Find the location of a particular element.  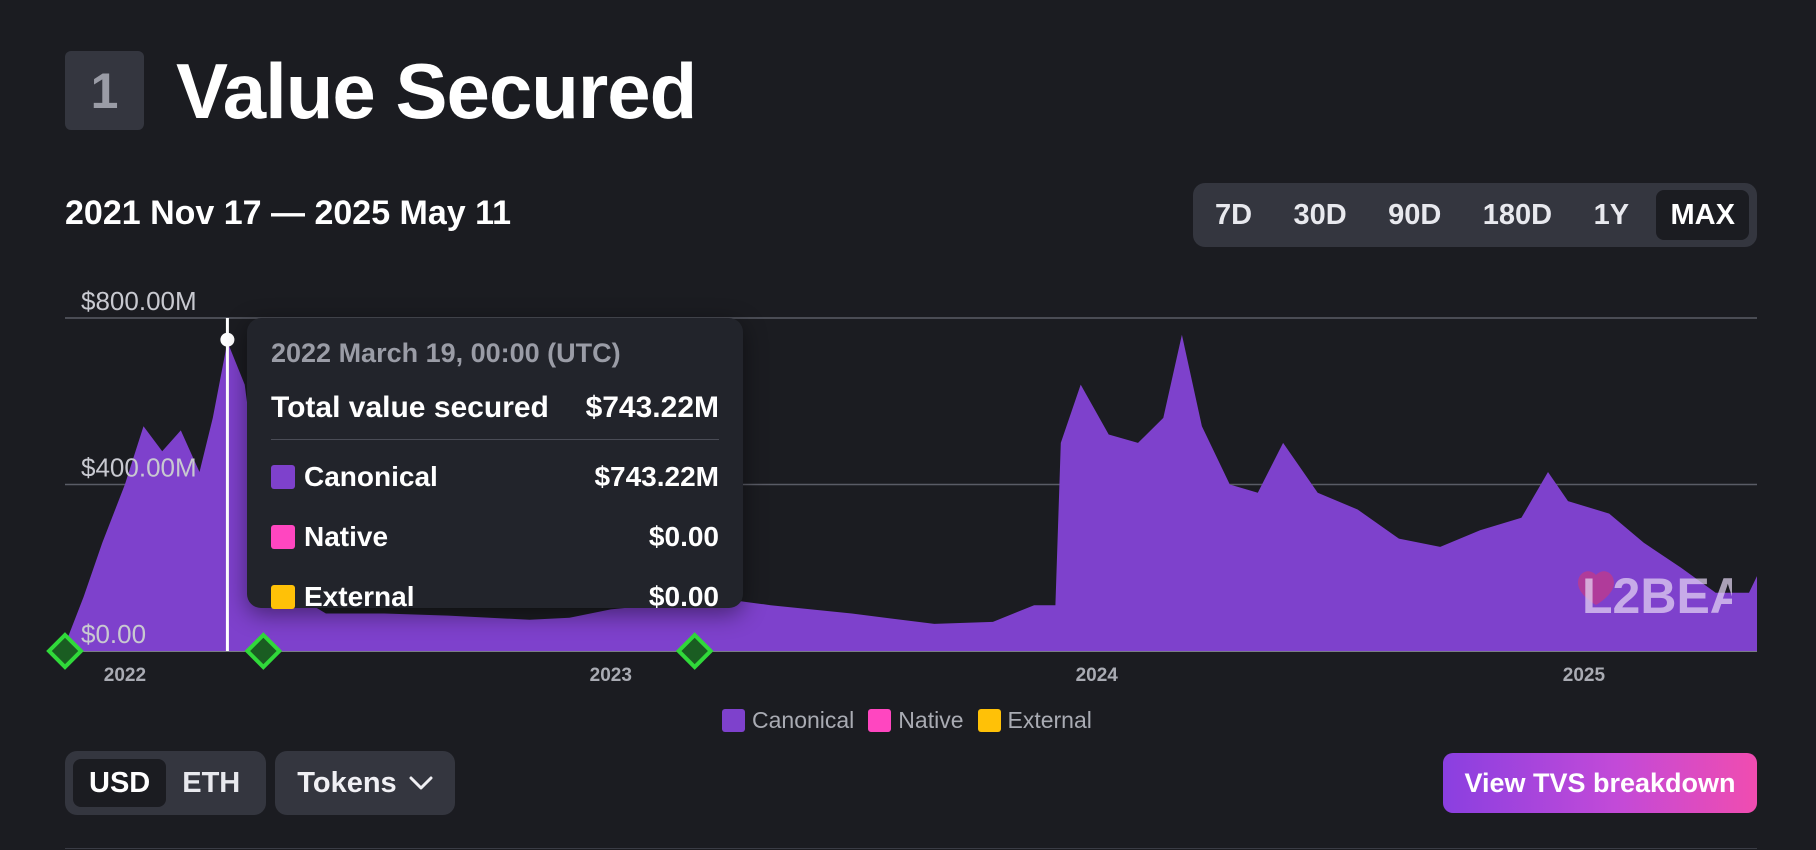

native-swatch is located at coordinates (283, 537).